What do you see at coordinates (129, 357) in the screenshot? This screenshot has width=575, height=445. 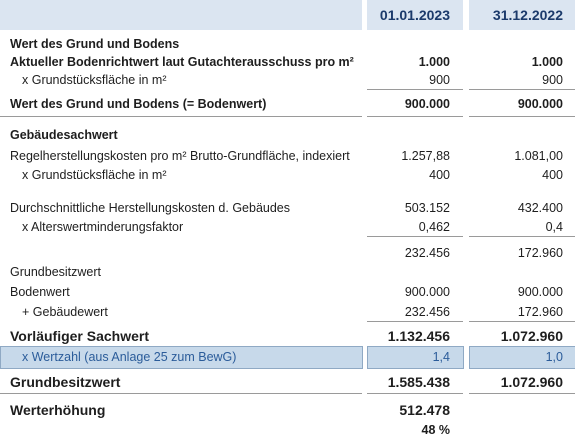 I see `row-label: x Wertzahl (aus Anlage 25 zum BewG)` at bounding box center [129, 357].